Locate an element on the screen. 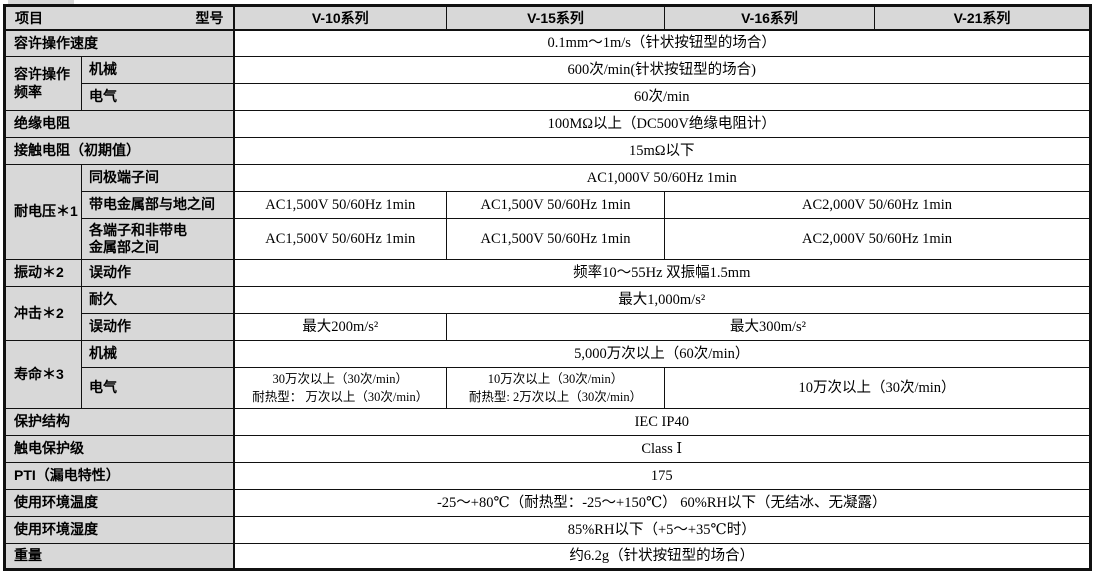 Image resolution: width=1093 pixels, height=577 pixels. label-pti: PTI（漏电特性） is located at coordinates (119, 476).